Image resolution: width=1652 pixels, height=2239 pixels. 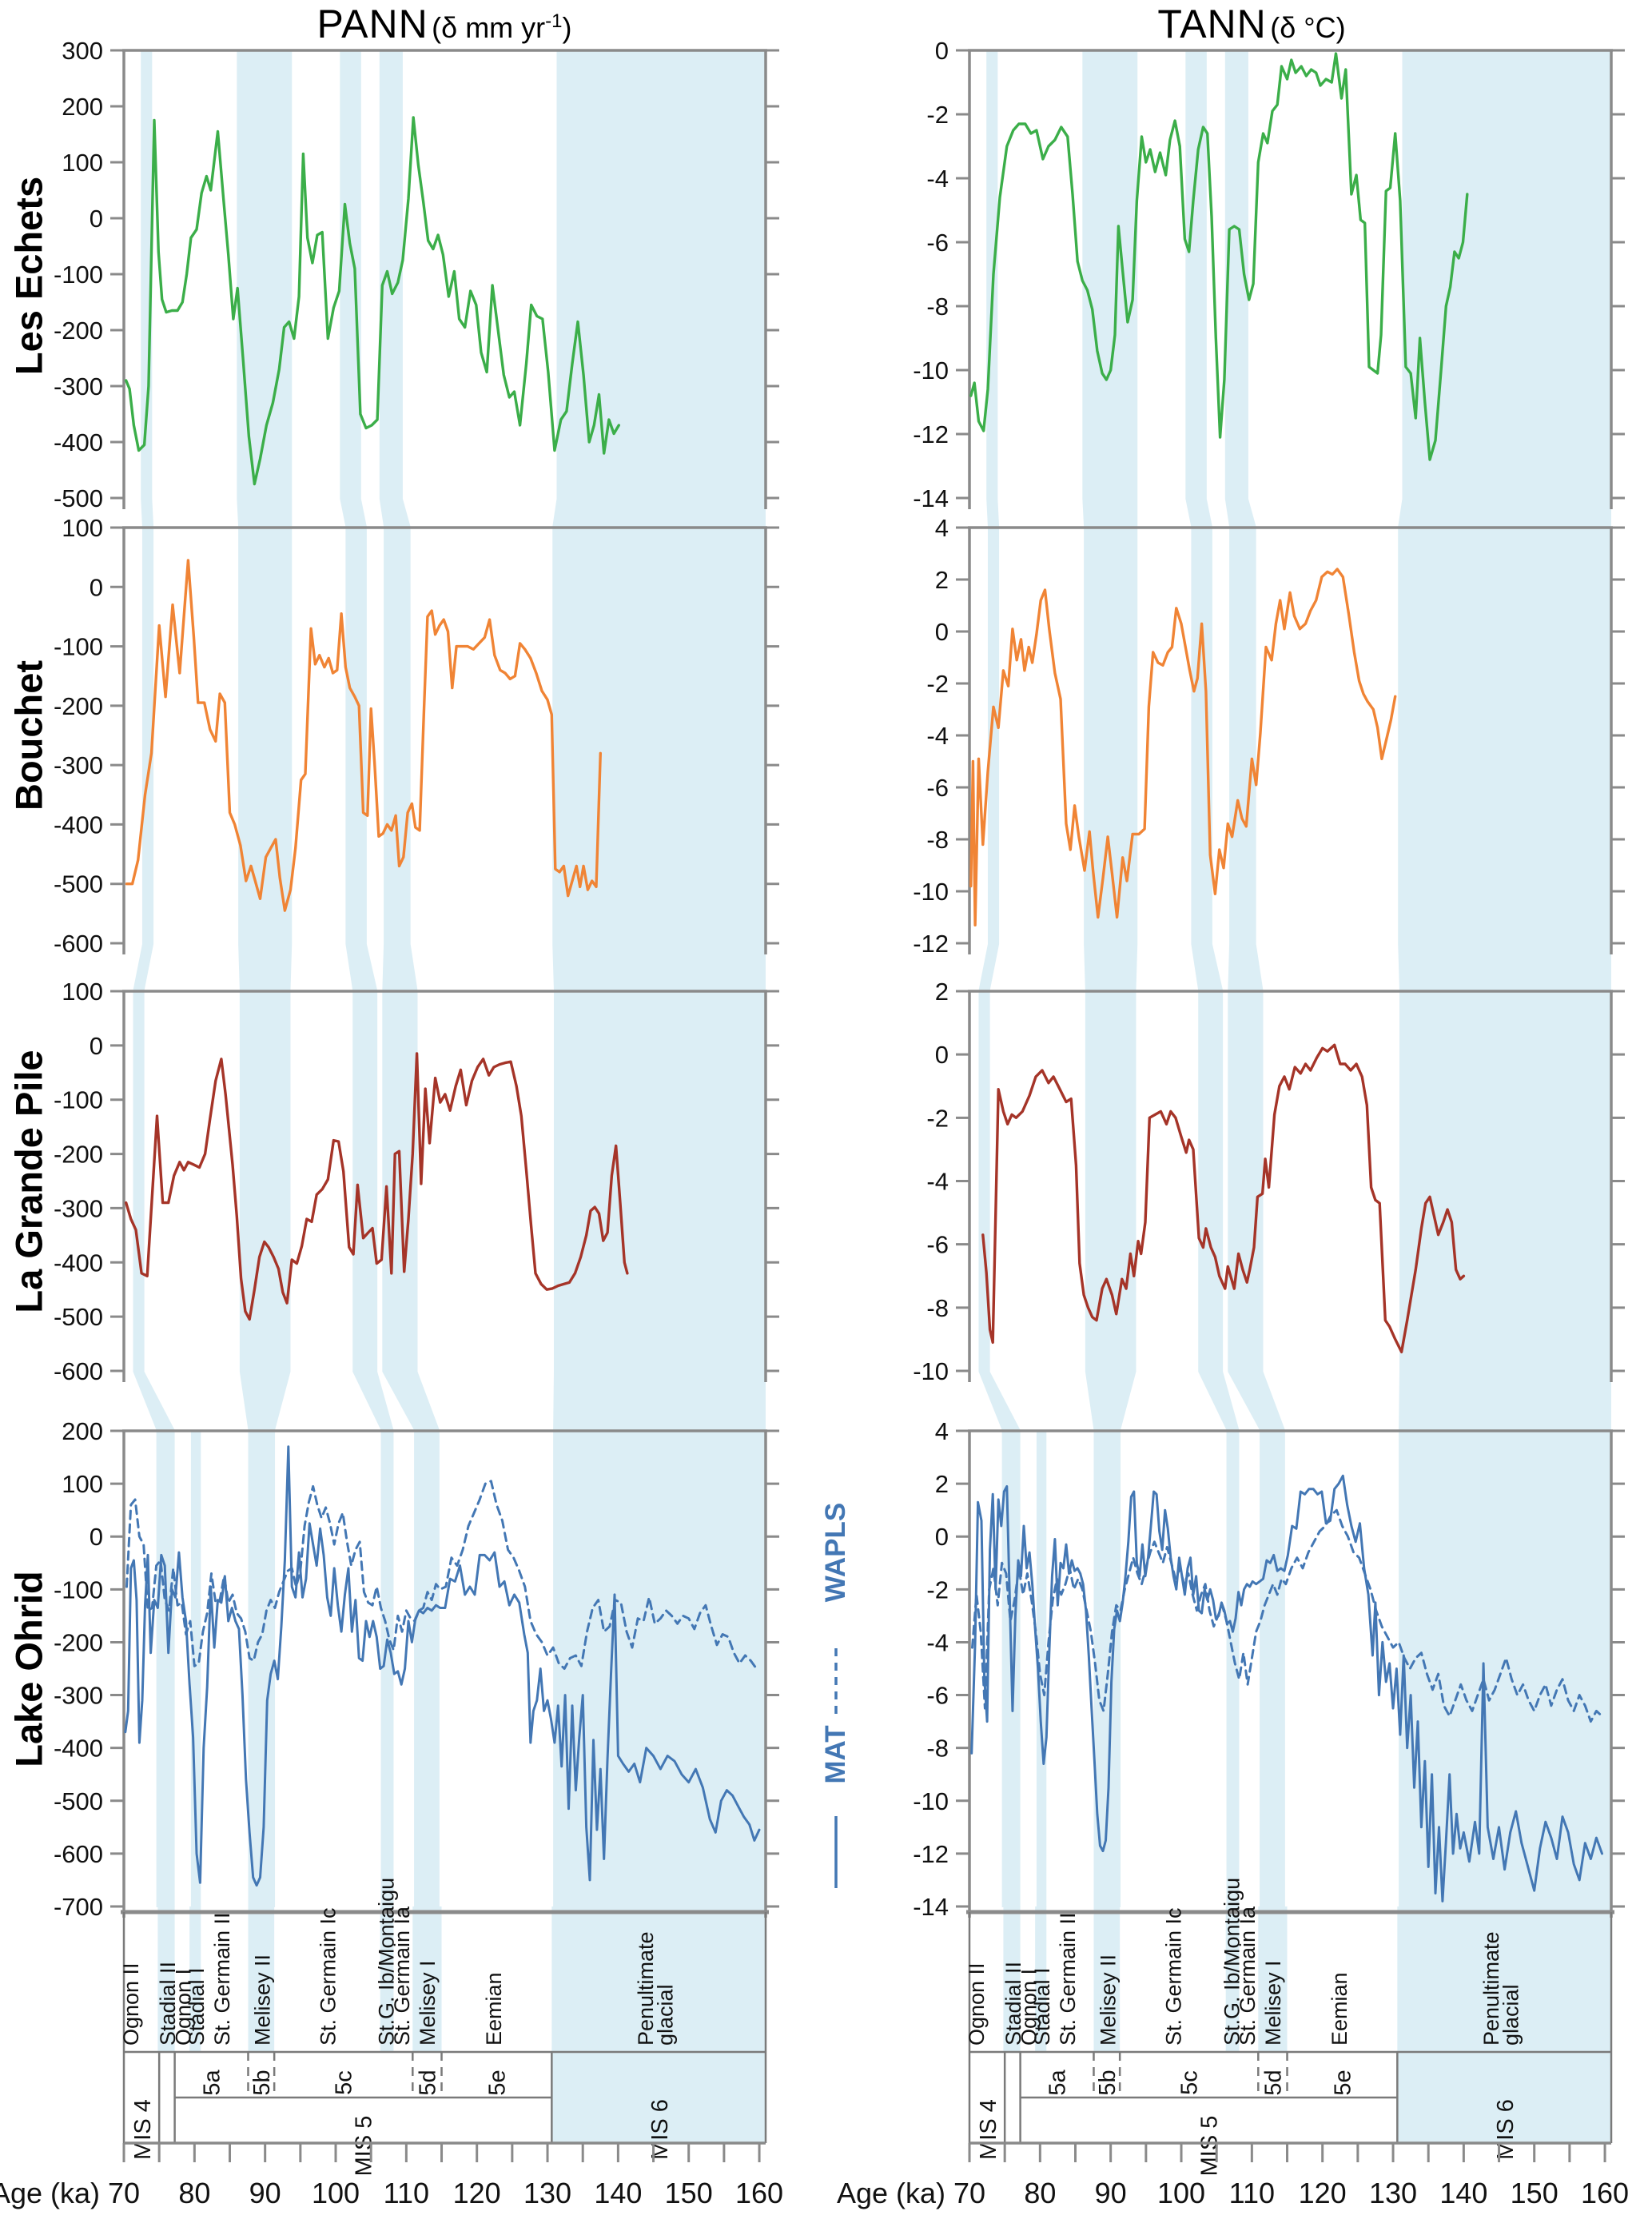 I want to click on y-tick-label: 0, so click(x=942, y=1055).